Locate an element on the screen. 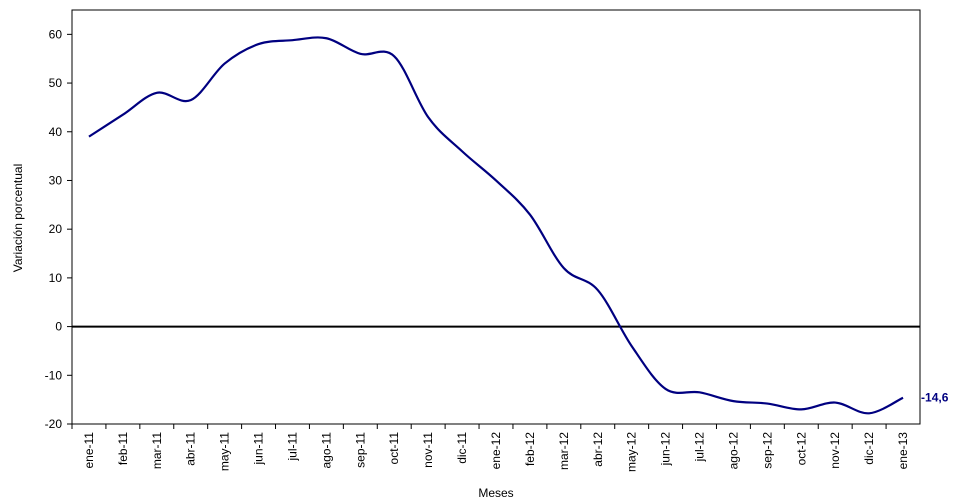 The height and width of the screenshot is (502, 960). x-tick-label: mar-12 is located at coordinates (564, 451).